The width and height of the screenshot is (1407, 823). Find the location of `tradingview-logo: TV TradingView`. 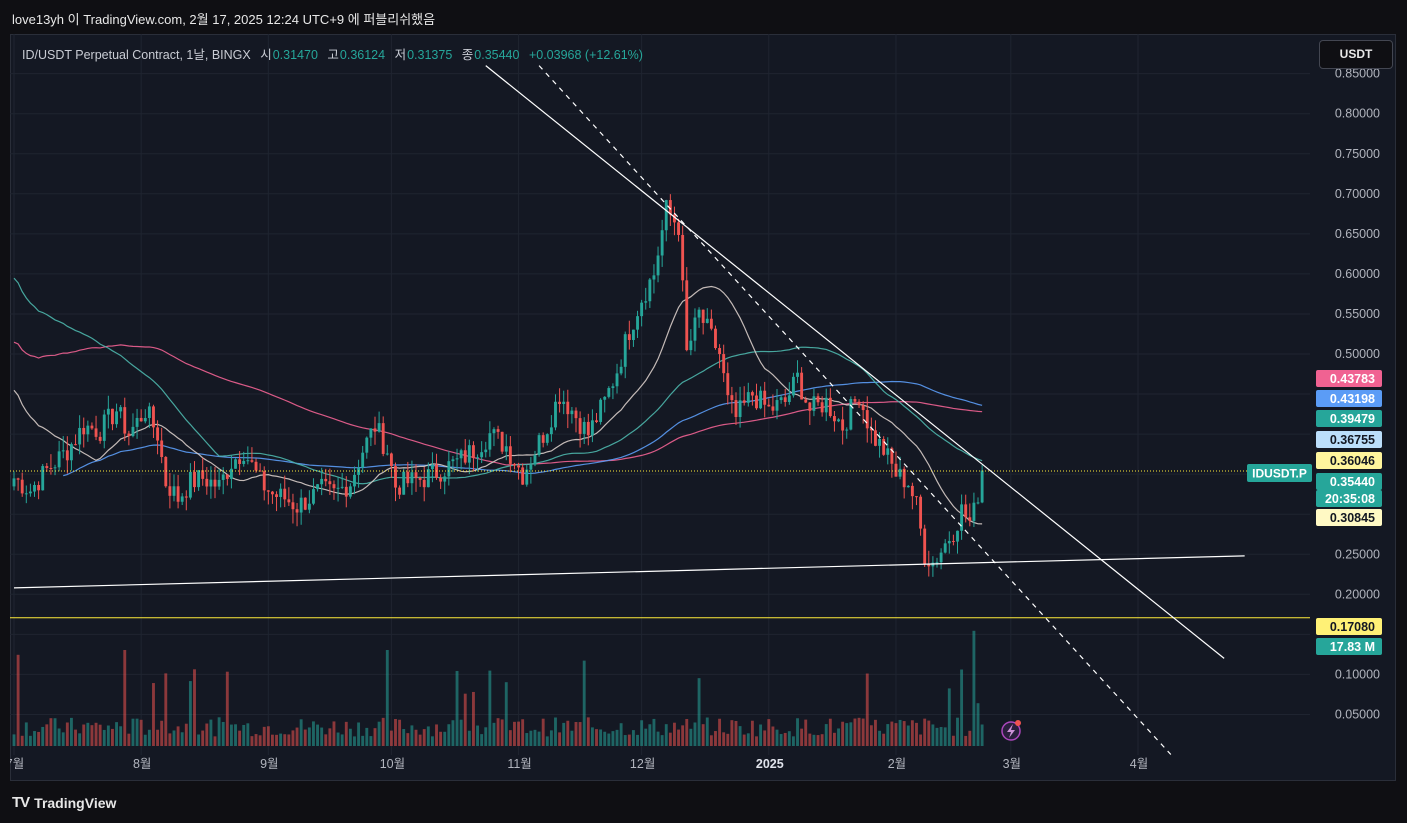

tradingview-logo: TV TradingView is located at coordinates (64, 802).